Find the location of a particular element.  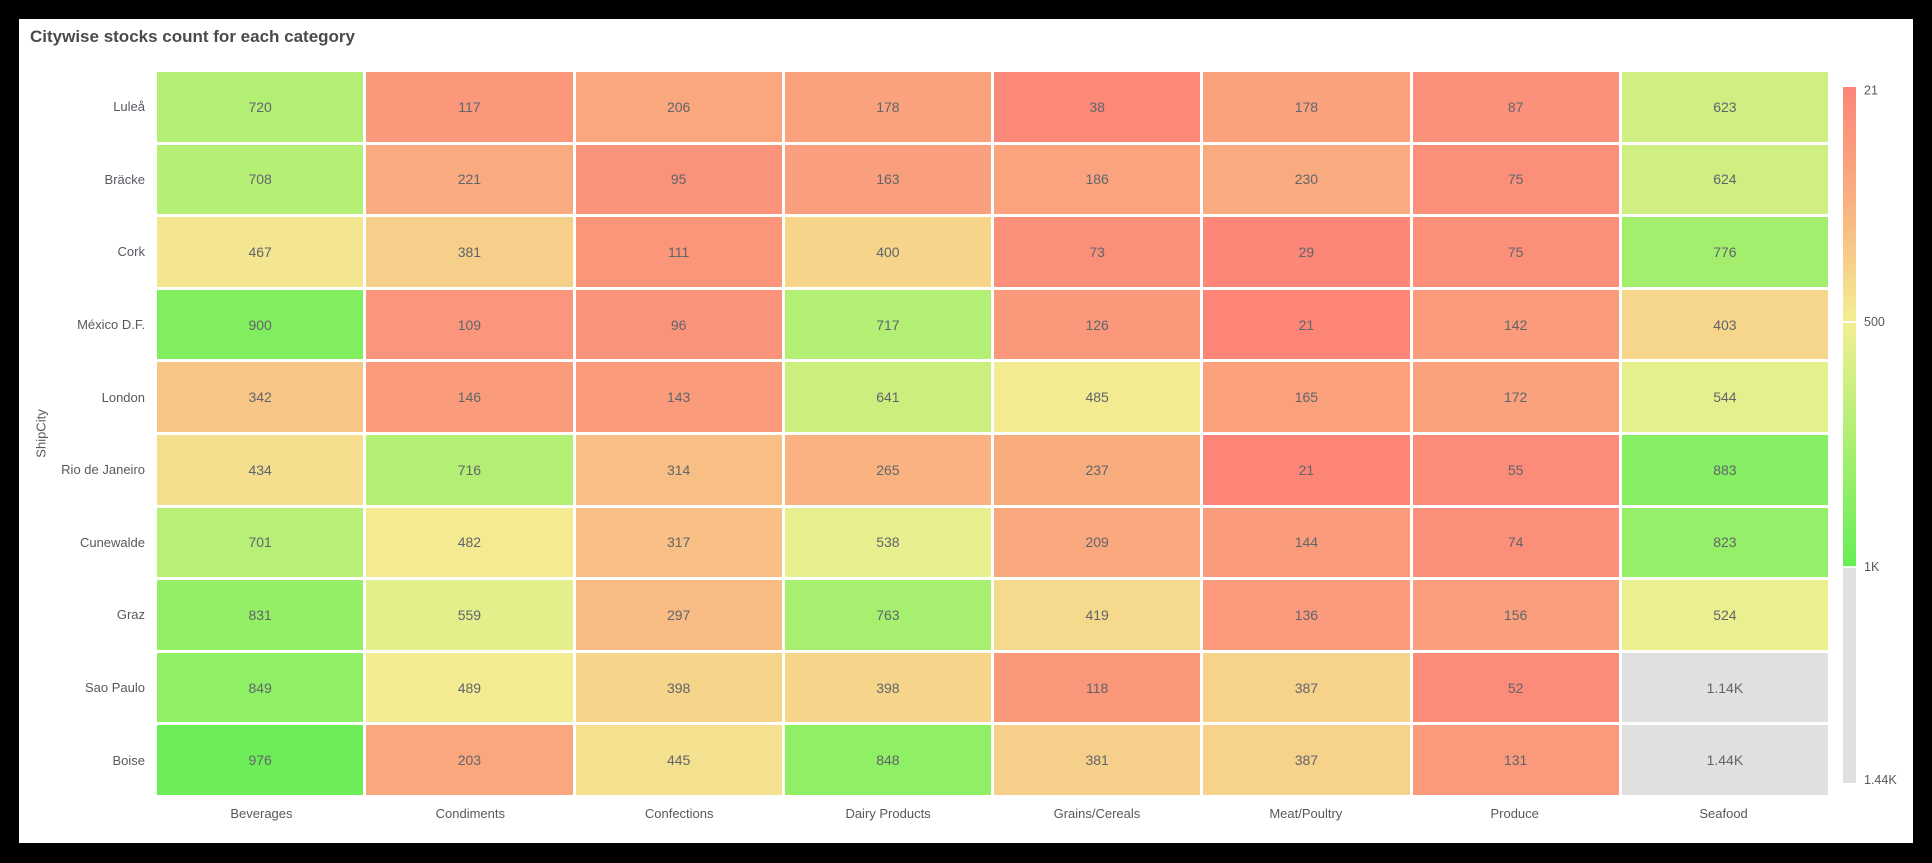

legend-tick-label: 21 is located at coordinates (1871, 90).